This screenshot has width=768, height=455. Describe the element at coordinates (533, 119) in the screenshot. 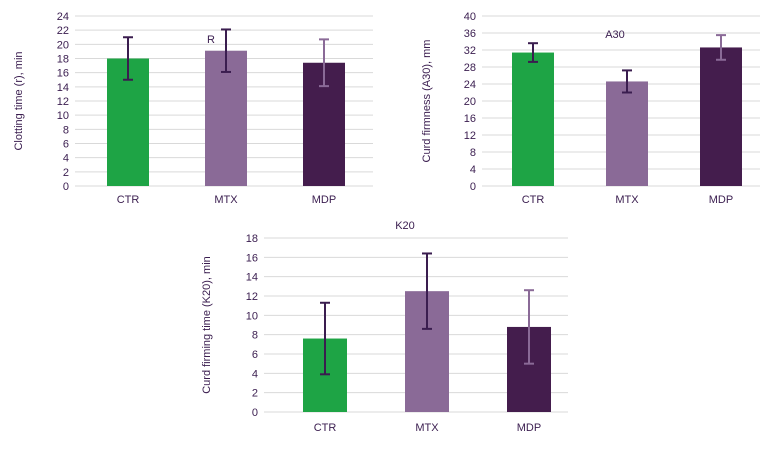

I see `bar-ctr` at that location.